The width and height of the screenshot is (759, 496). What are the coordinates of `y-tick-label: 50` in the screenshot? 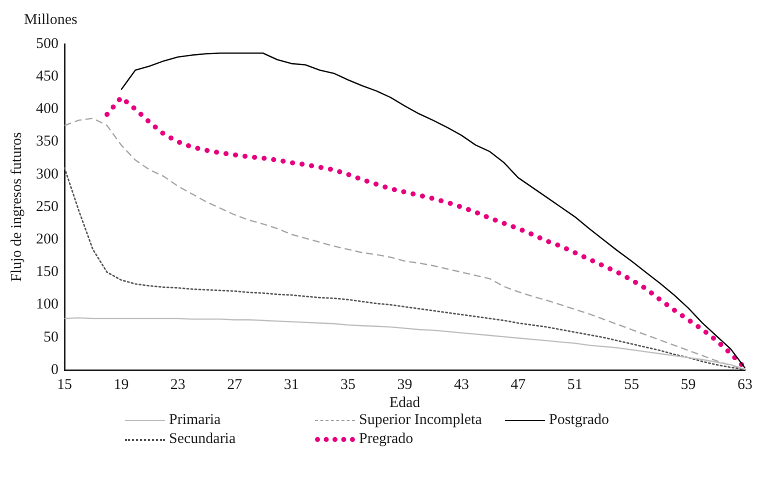 It's located at (51, 337).